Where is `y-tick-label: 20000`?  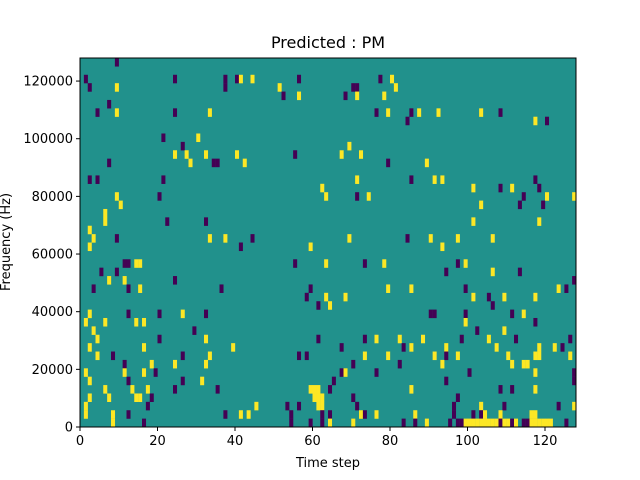
y-tick-label: 20000 is located at coordinates (52, 370).